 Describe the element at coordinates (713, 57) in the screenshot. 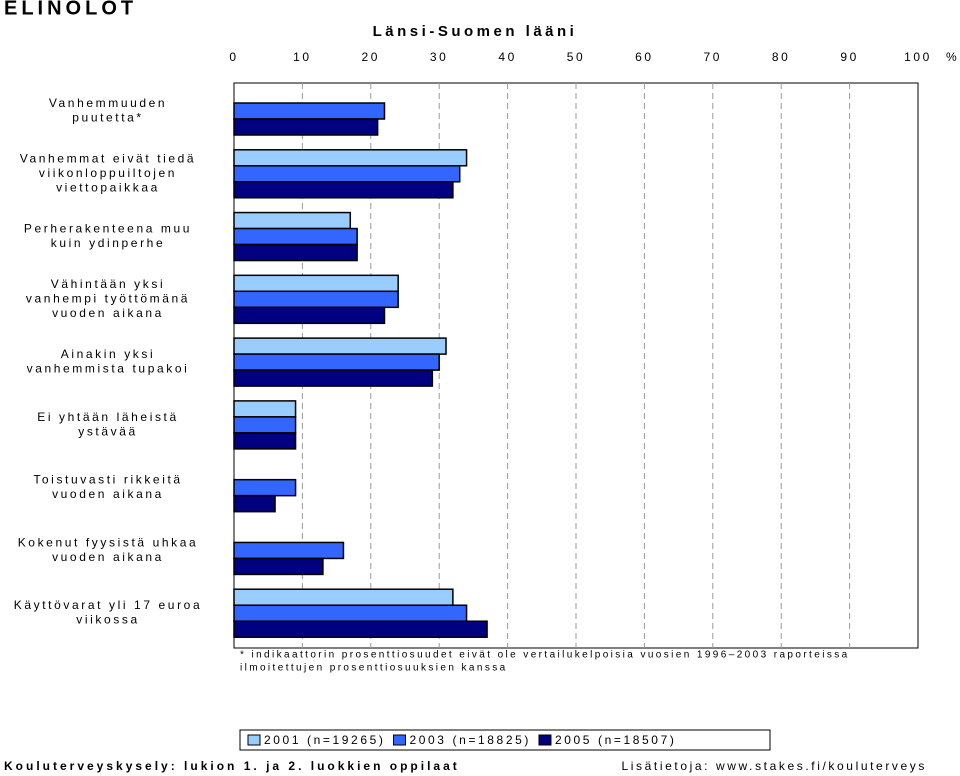

I see `x-tick-label: 70` at that location.